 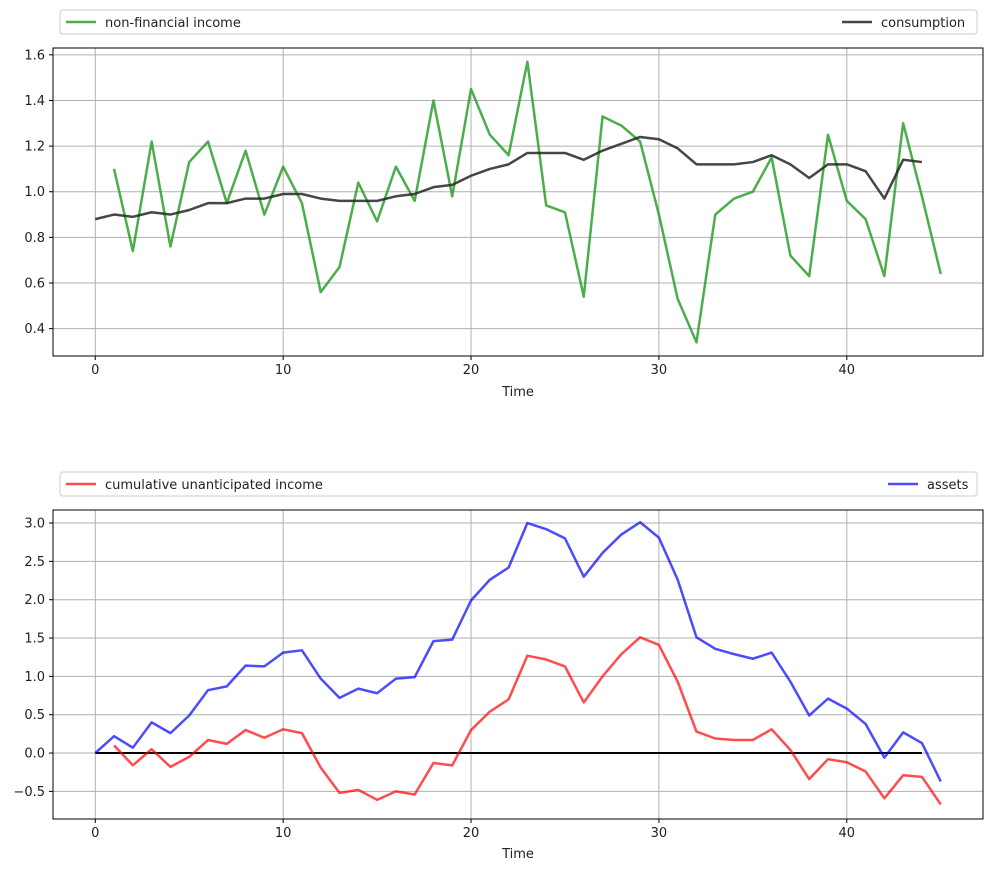 I want to click on top-y-tick-label: 0.6, so click(x=34, y=283).